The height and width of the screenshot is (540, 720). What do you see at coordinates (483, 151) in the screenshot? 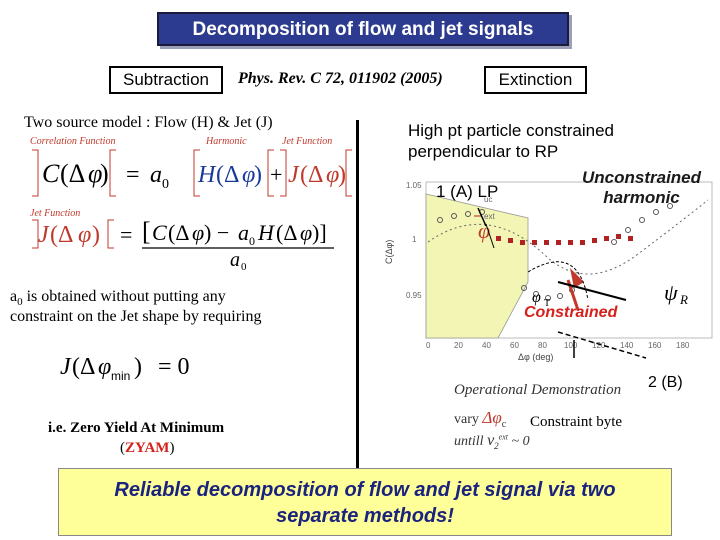
I see `high-pt-line2: perpendicular to RP` at bounding box center [483, 151].